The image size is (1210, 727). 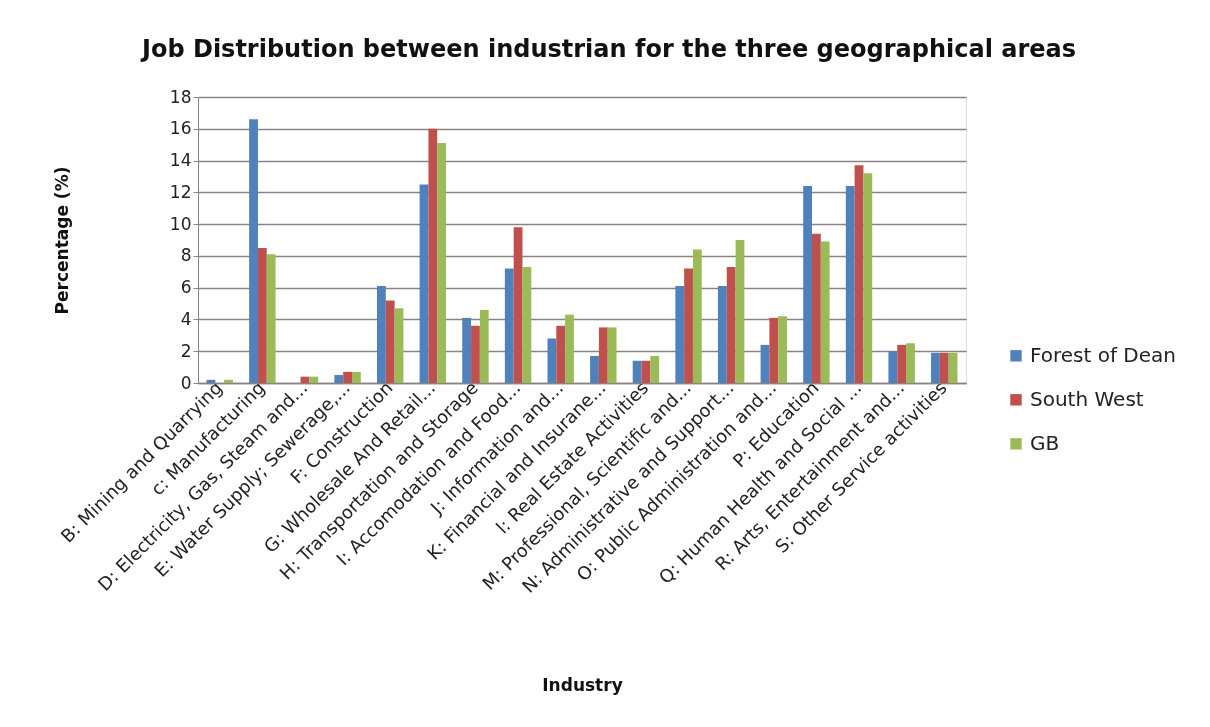 What do you see at coordinates (186, 255) in the screenshot?
I see `y-tick-label: 8` at bounding box center [186, 255].